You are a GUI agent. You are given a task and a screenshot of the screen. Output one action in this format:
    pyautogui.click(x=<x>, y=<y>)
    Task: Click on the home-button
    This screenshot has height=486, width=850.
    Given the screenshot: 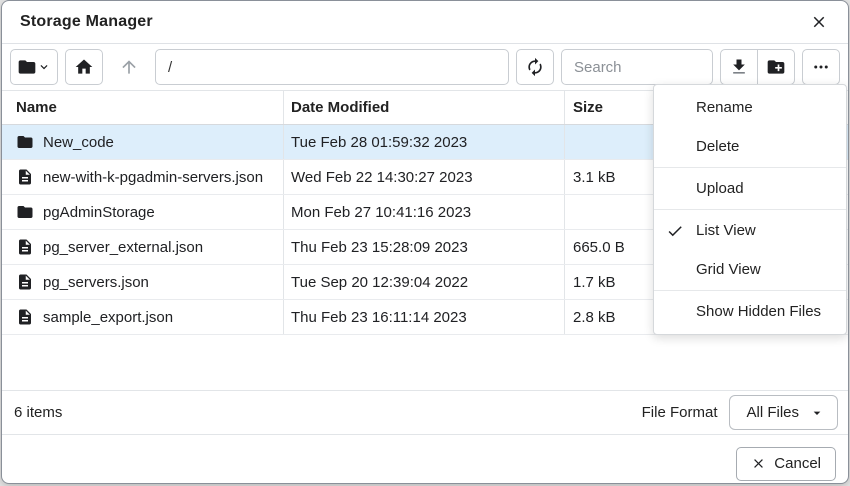 What is the action you would take?
    pyautogui.click(x=84, y=67)
    